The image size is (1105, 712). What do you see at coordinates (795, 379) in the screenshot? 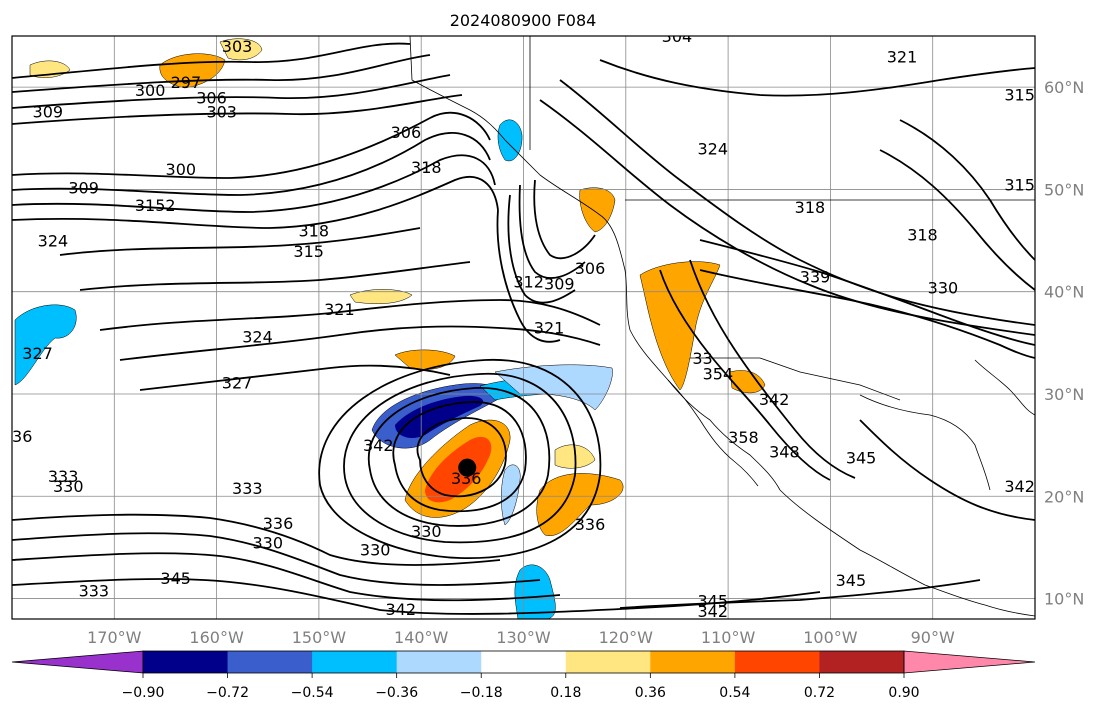
I see `border-us-mexico` at bounding box center [795, 379].